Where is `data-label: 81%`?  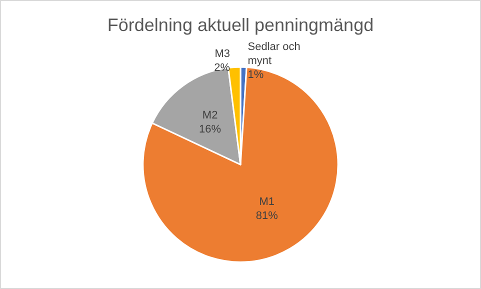 data-label: 81% is located at coordinates (267, 216).